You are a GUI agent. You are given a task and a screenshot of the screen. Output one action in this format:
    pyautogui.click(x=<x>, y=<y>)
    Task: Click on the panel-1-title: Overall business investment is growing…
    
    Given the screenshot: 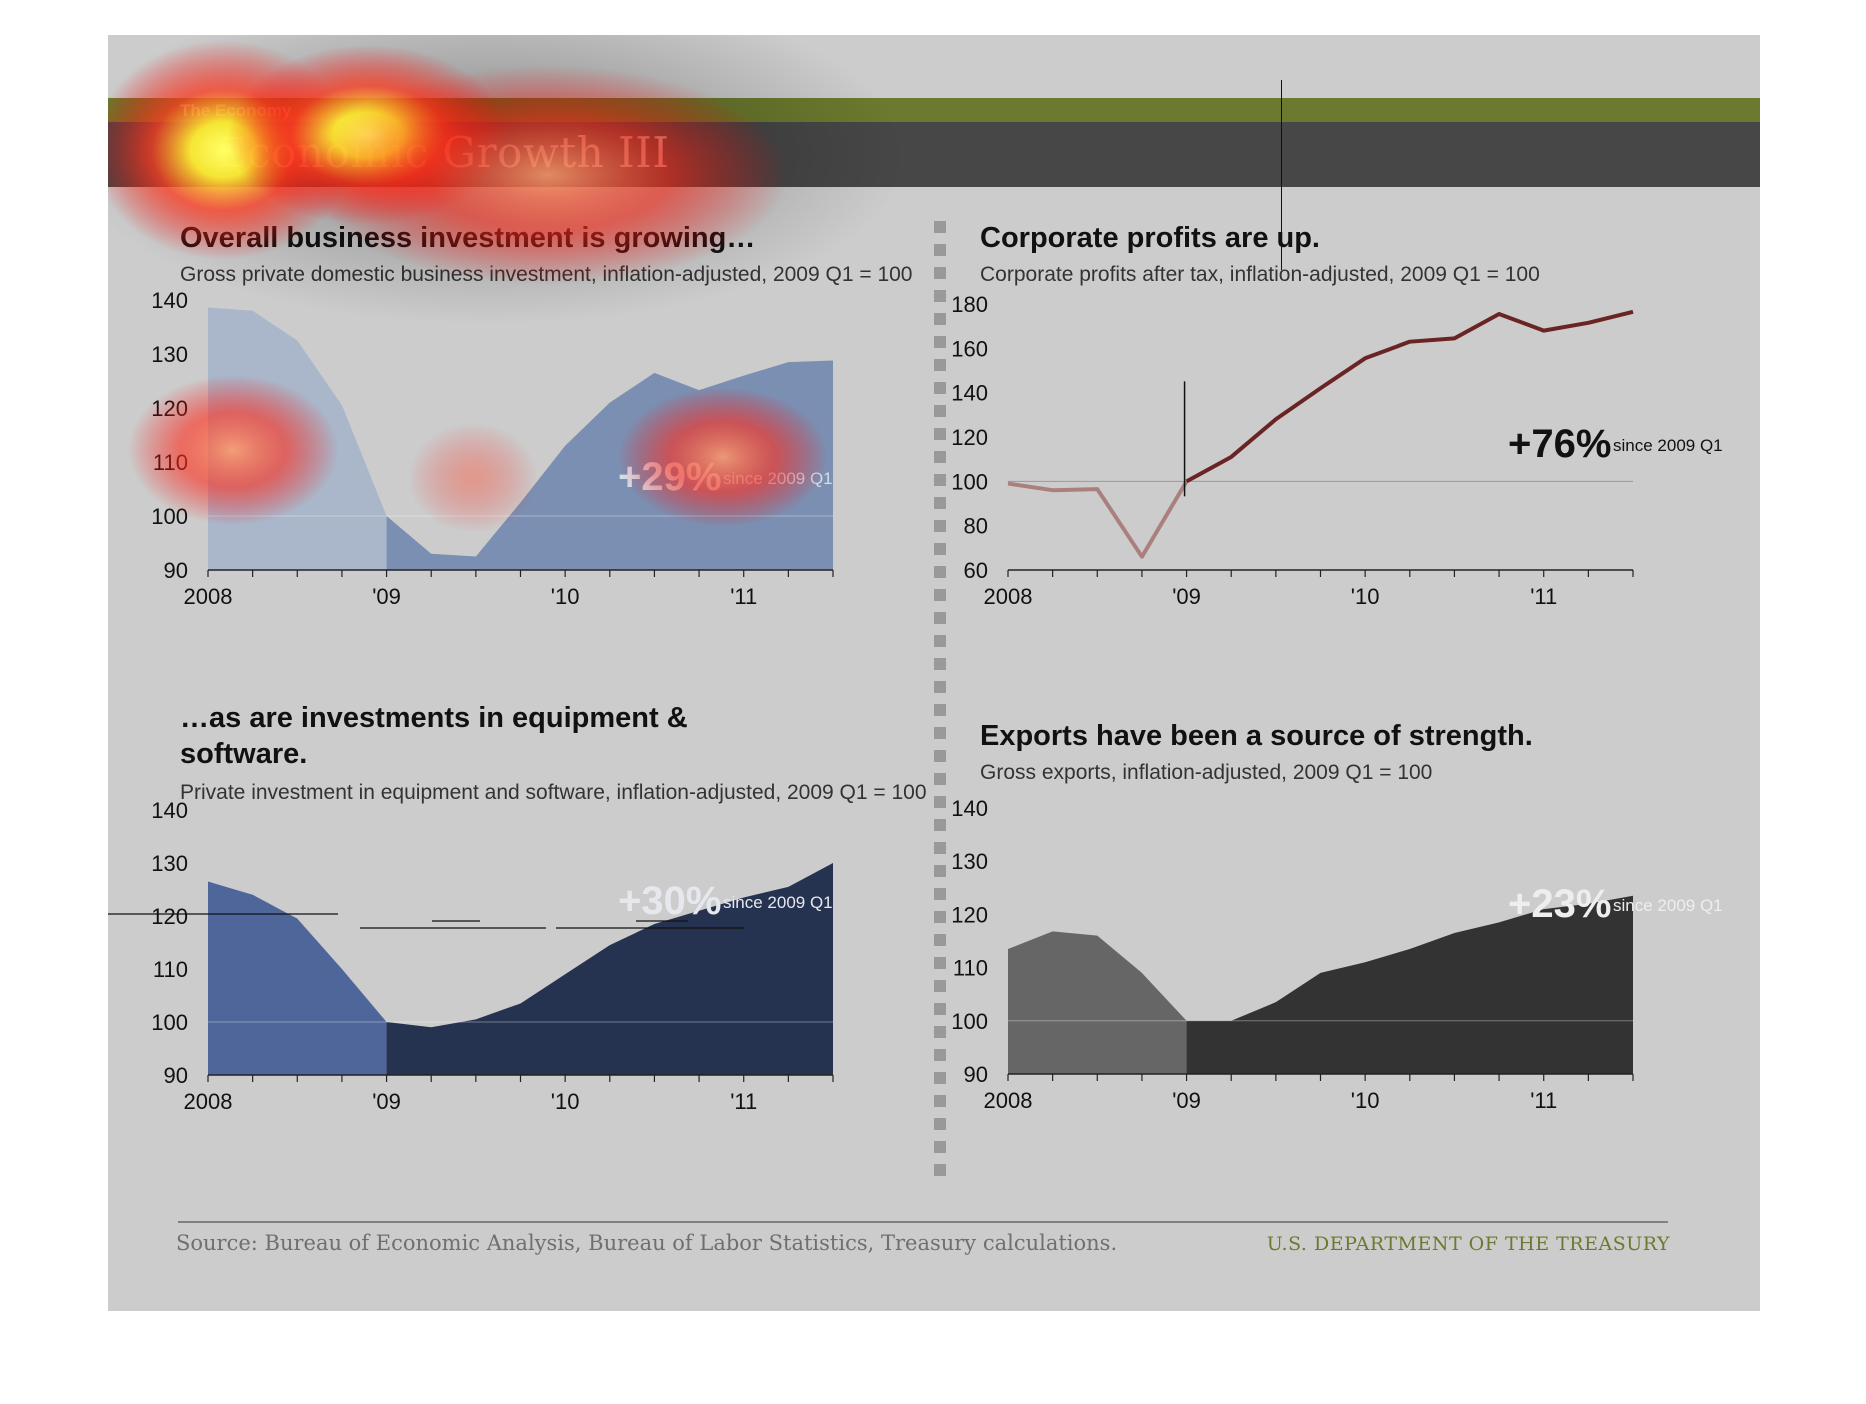 What is the action you would take?
    pyautogui.click(x=468, y=238)
    